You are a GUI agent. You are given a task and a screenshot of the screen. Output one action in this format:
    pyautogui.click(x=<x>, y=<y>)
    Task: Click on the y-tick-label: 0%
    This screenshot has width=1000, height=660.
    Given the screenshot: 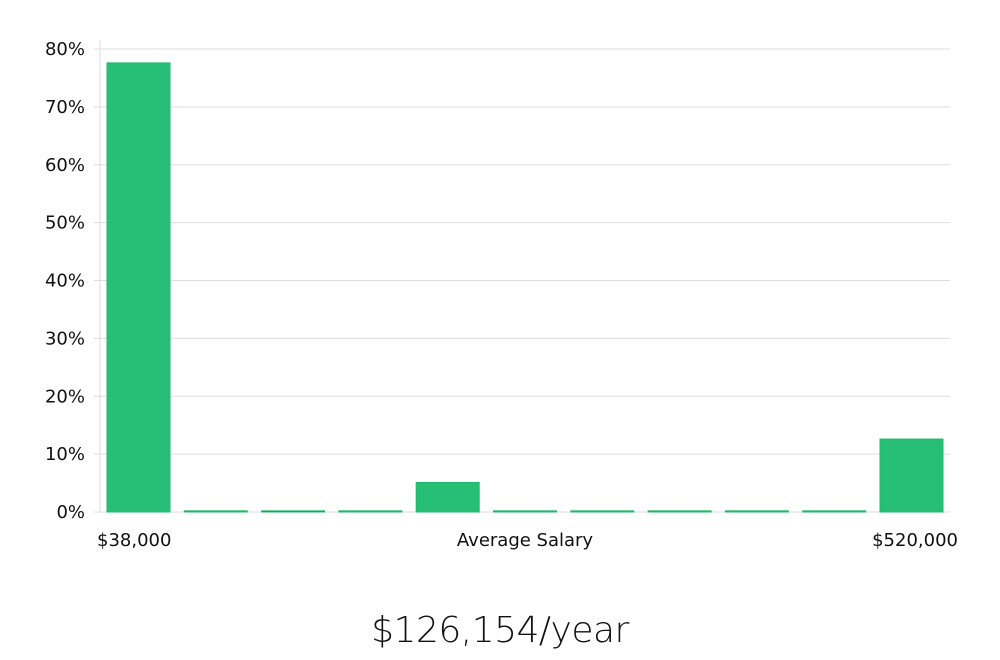 What is the action you would take?
    pyautogui.click(x=70, y=512)
    